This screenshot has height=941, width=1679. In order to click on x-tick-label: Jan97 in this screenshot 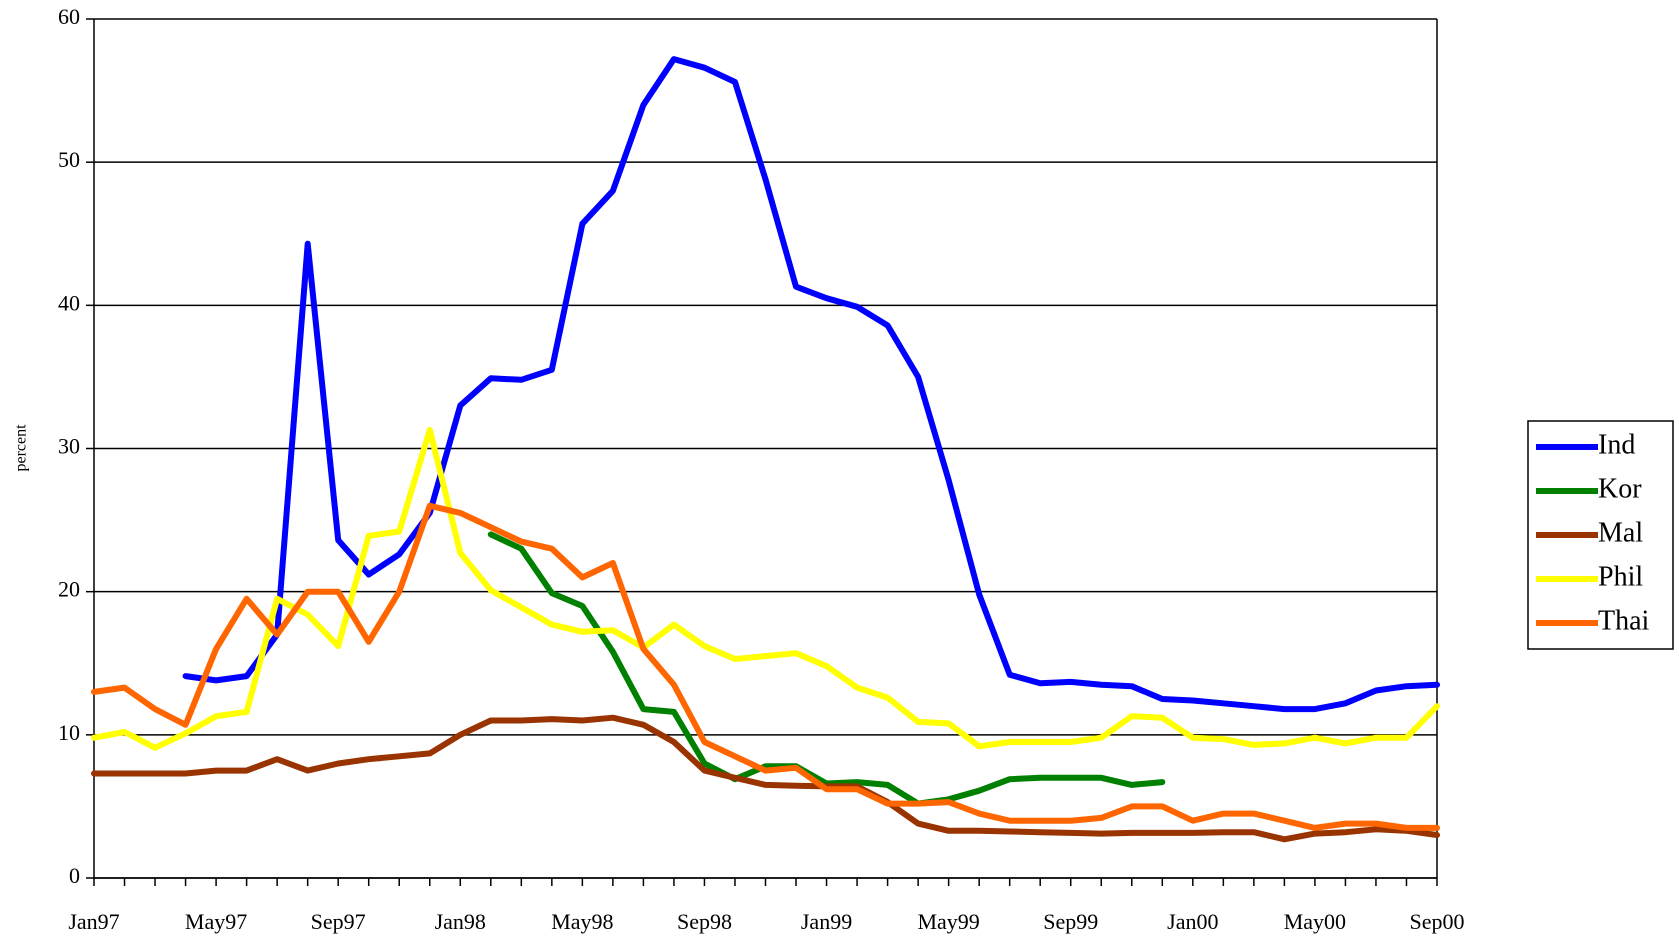, I will do `click(93, 921)`.